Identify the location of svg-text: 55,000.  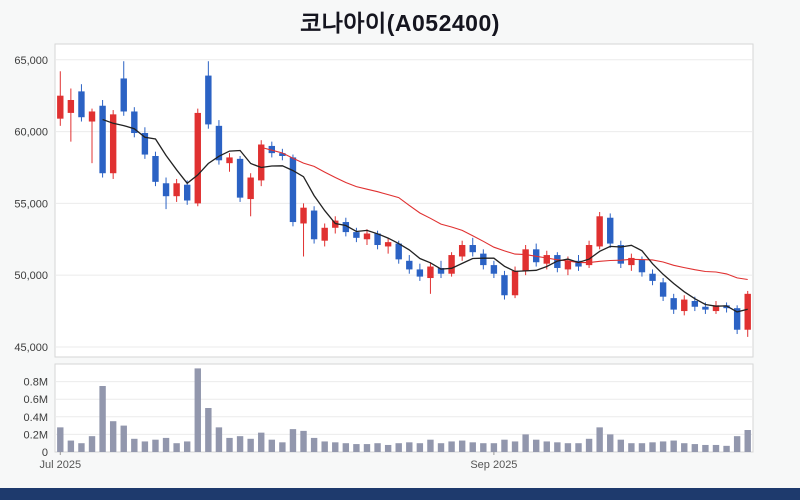
(31, 204).